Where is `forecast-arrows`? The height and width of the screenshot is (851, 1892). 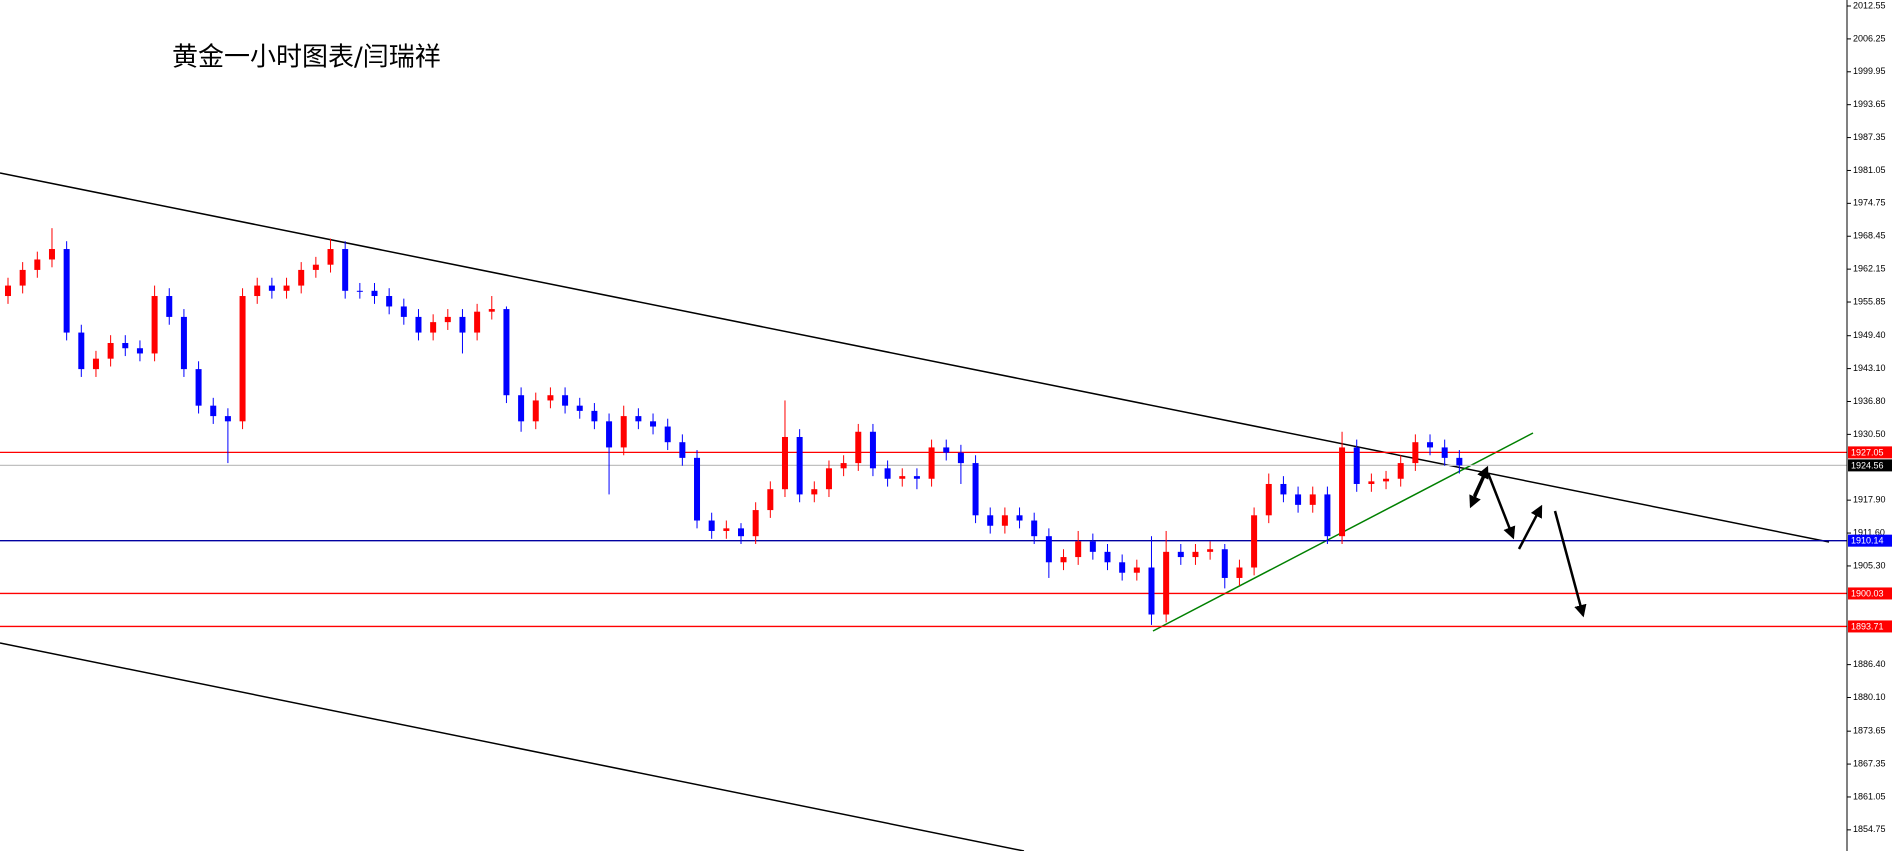
forecast-arrows is located at coordinates (1528, 541).